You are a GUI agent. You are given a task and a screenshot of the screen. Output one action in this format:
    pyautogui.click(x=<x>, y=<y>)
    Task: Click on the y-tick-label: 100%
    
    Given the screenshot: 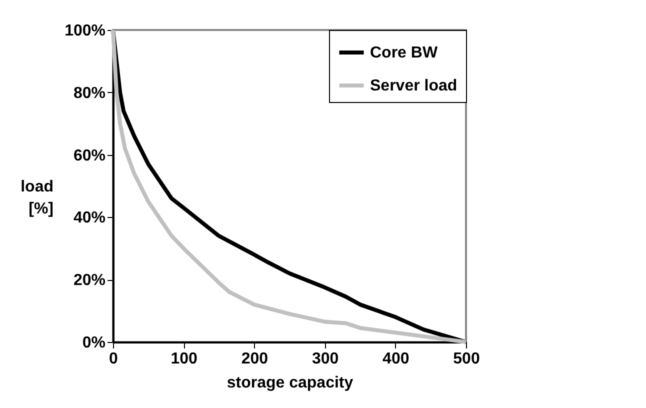 What is the action you would take?
    pyautogui.click(x=85, y=31)
    